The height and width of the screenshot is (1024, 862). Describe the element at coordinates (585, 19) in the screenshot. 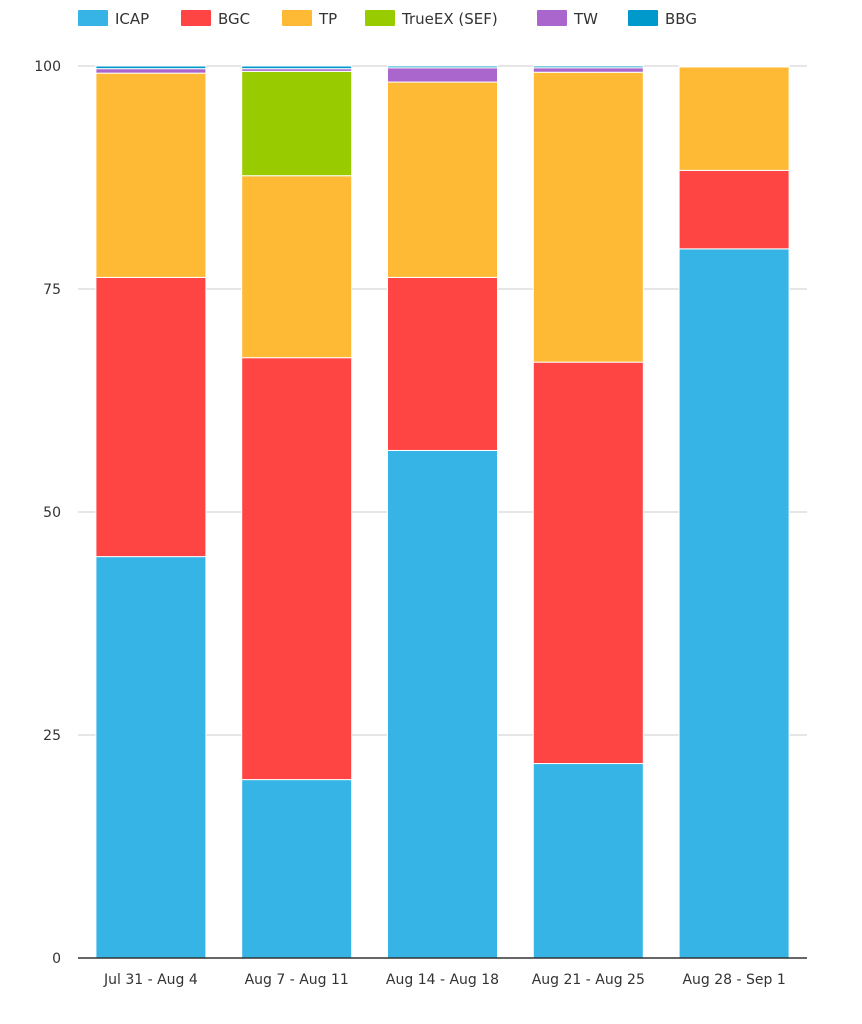

I see `legend-label: TW` at that location.